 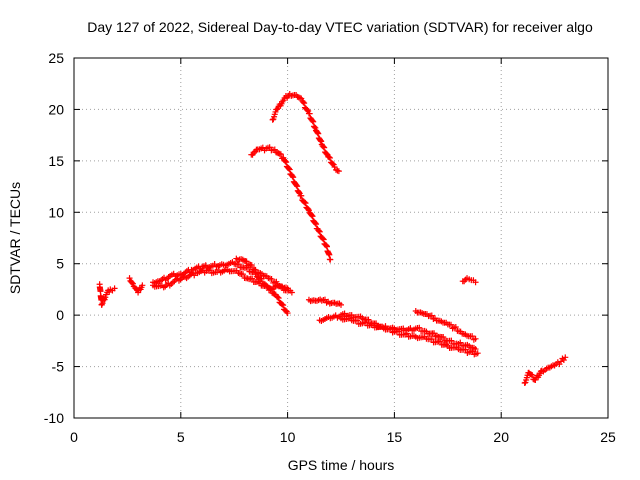 I want to click on y-axis-title: SDTVAR / TECUs, so click(x=15, y=238).